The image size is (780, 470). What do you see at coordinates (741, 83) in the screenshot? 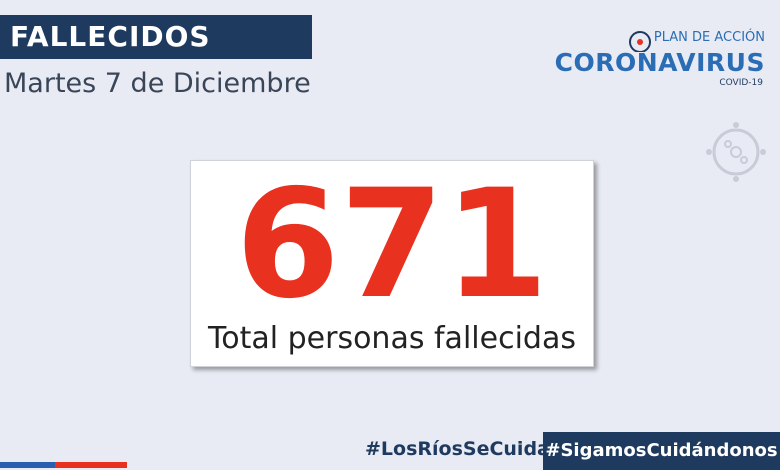
I see `logo-line: COVID-19` at bounding box center [741, 83].